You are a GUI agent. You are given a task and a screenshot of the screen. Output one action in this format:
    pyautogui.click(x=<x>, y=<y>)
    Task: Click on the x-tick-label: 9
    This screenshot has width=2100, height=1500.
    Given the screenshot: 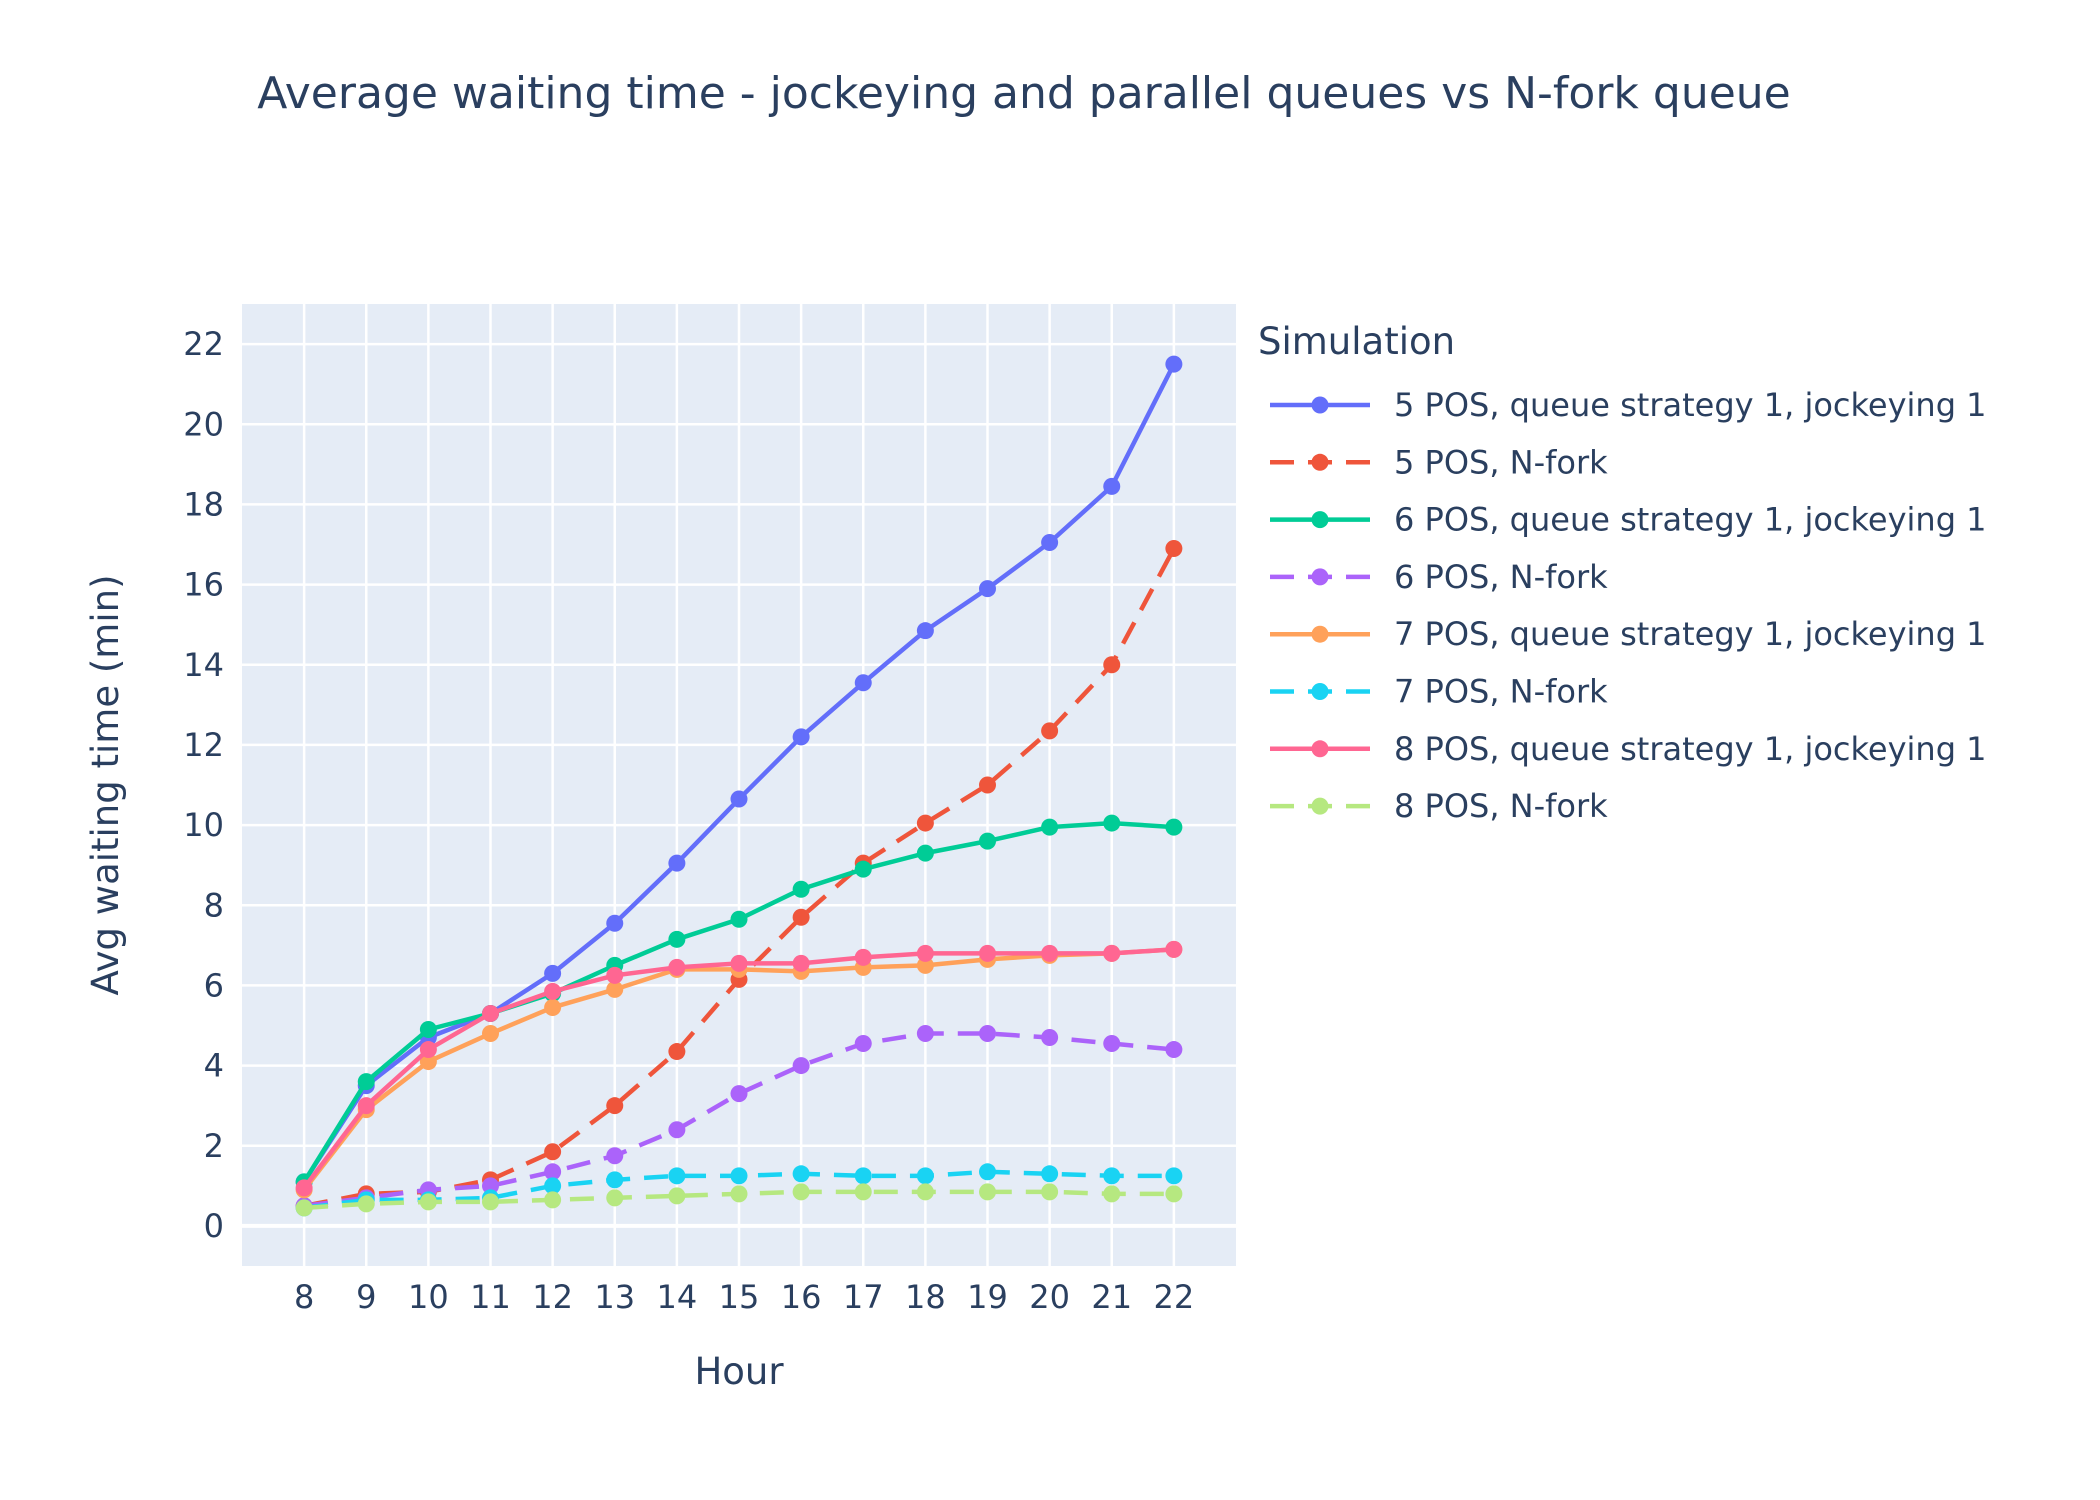 What is the action you would take?
    pyautogui.click(x=366, y=1297)
    